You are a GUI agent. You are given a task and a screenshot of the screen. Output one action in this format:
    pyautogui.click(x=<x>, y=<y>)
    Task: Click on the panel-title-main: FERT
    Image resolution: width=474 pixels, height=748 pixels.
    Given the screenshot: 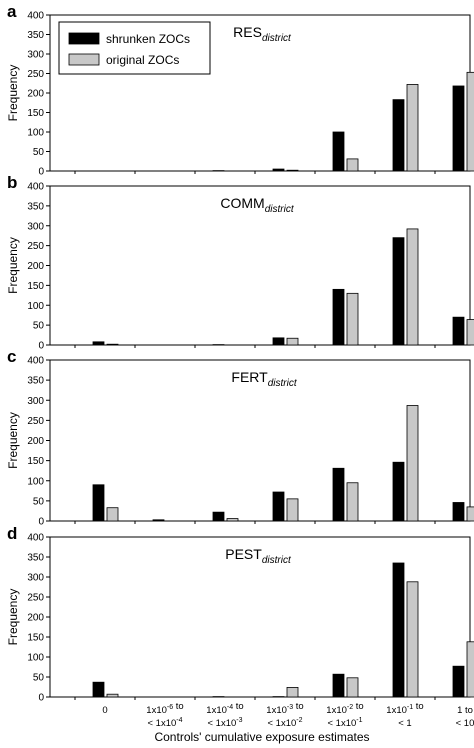 What is the action you would take?
    pyautogui.click(x=249, y=377)
    